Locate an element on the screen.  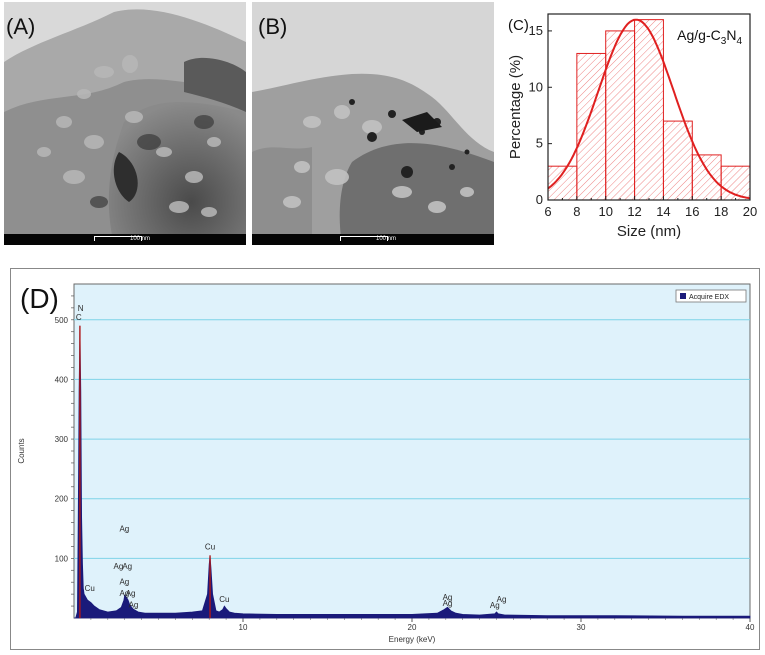
edx-peak-label: N is located at coordinates (81, 308).